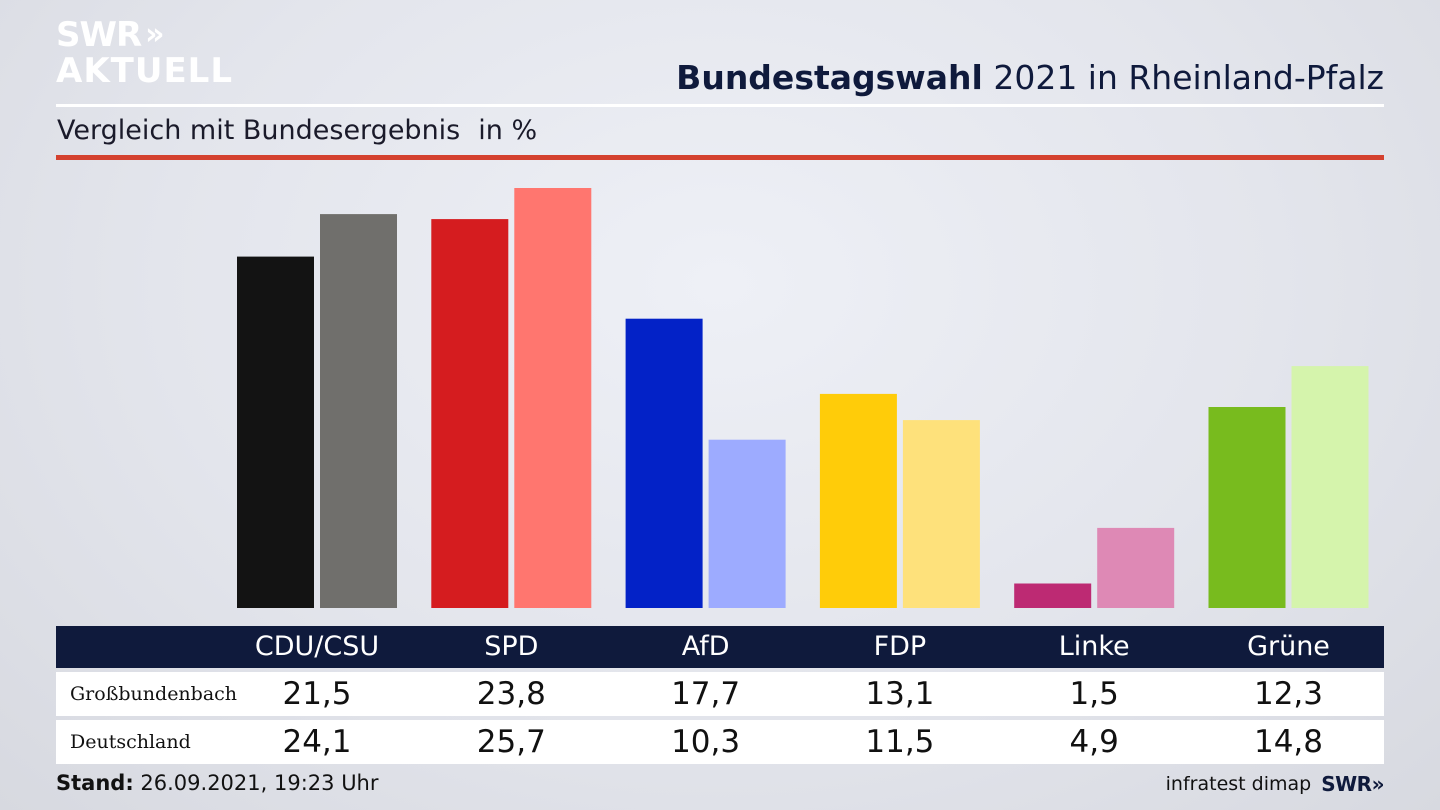 The width and height of the screenshot is (1440, 810). What do you see at coordinates (275, 432) in the screenshot?
I see `bar-cdu-csu-local` at bounding box center [275, 432].